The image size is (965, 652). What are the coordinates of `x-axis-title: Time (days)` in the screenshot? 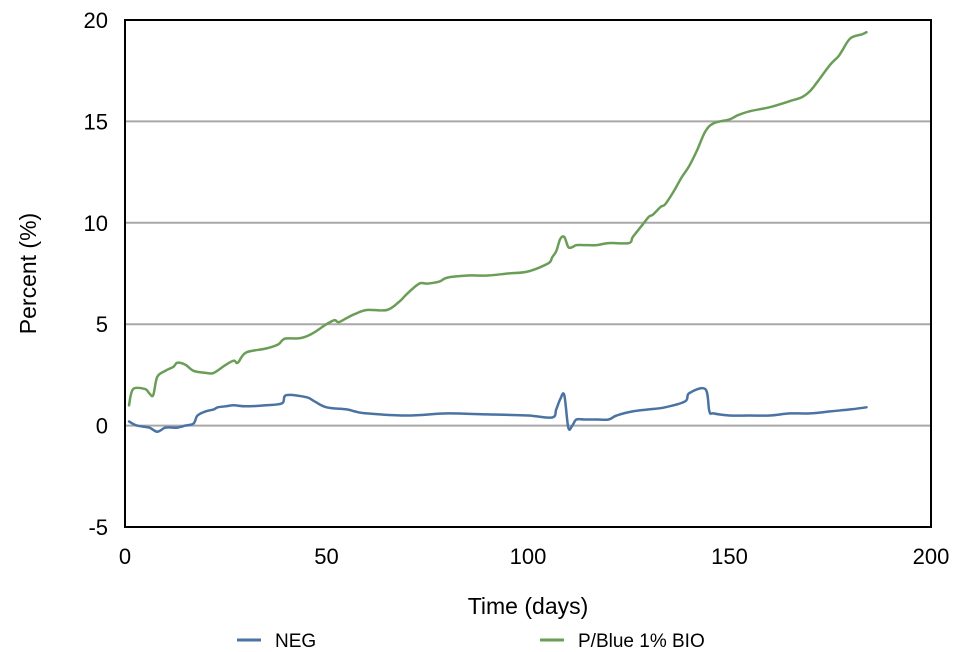 It's located at (528, 606).